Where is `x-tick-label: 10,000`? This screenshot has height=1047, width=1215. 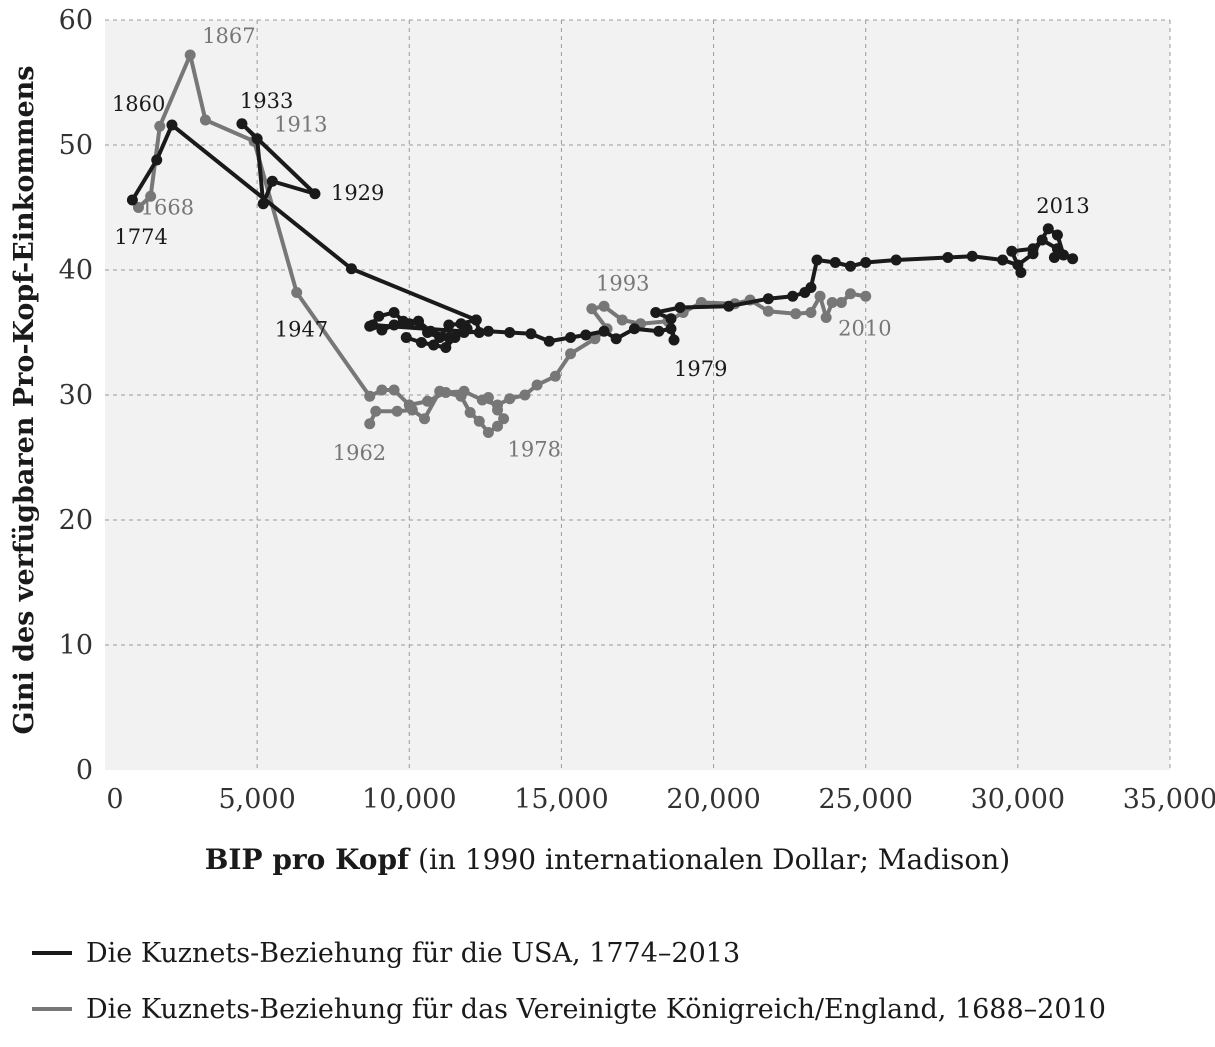 x-tick-label: 10,000 is located at coordinates (409, 799).